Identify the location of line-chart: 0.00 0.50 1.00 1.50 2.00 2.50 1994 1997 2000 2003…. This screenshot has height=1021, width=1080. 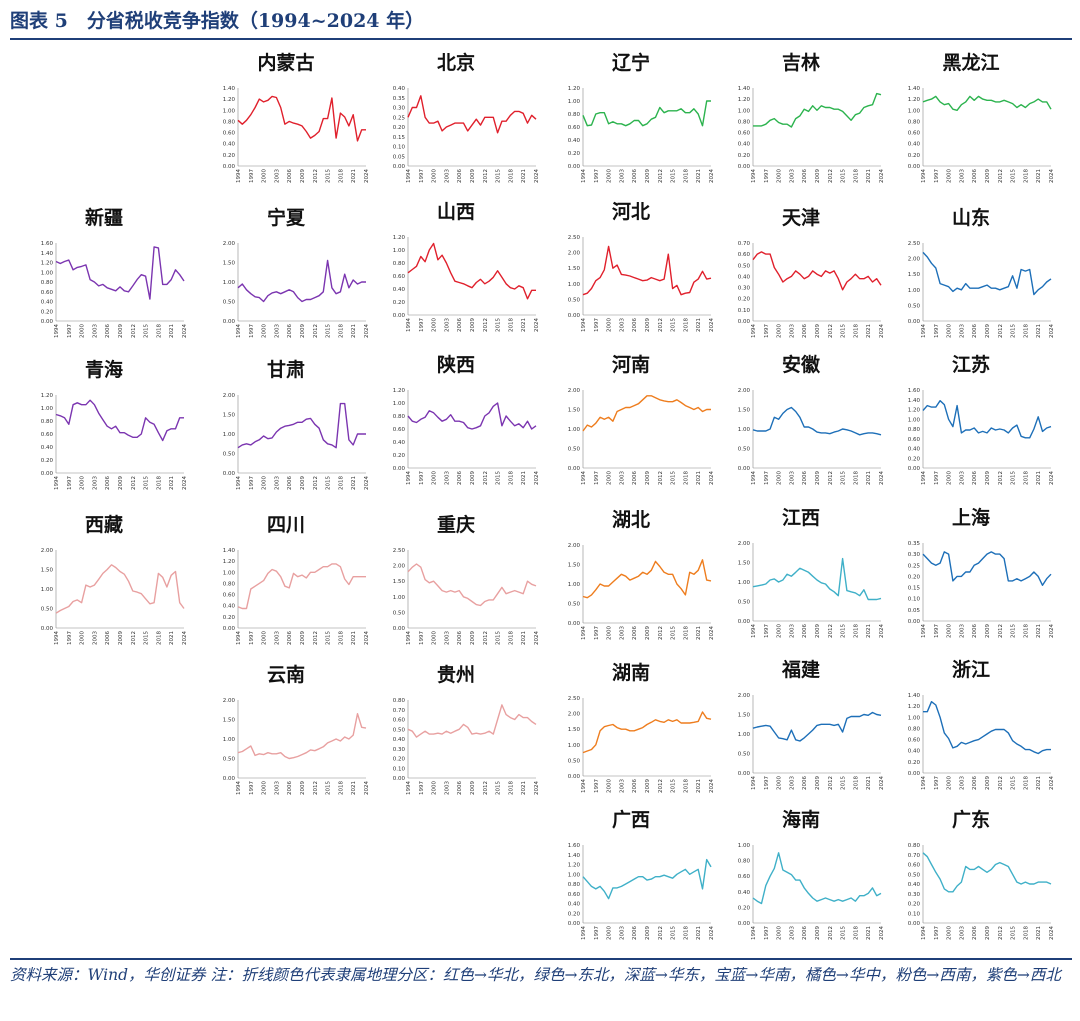
(981, 289).